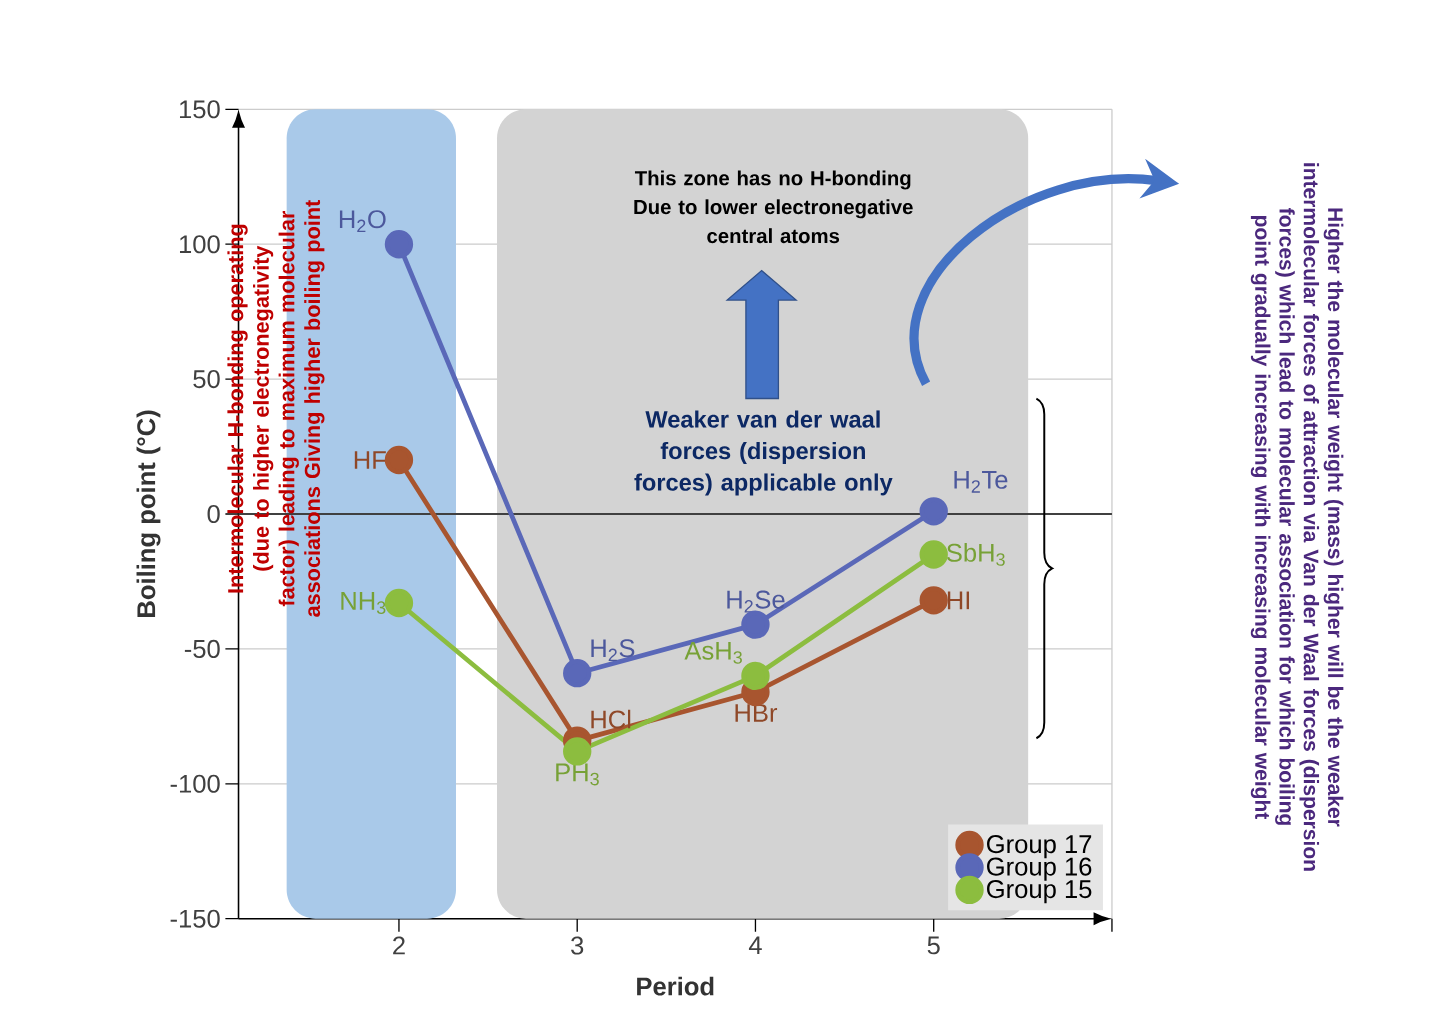 This screenshot has width=1430, height=1029. Describe the element at coordinates (763, 453) in the screenshot. I see `band-label: Weaker van der waal forces (dispersion forces) applicable only` at that location.